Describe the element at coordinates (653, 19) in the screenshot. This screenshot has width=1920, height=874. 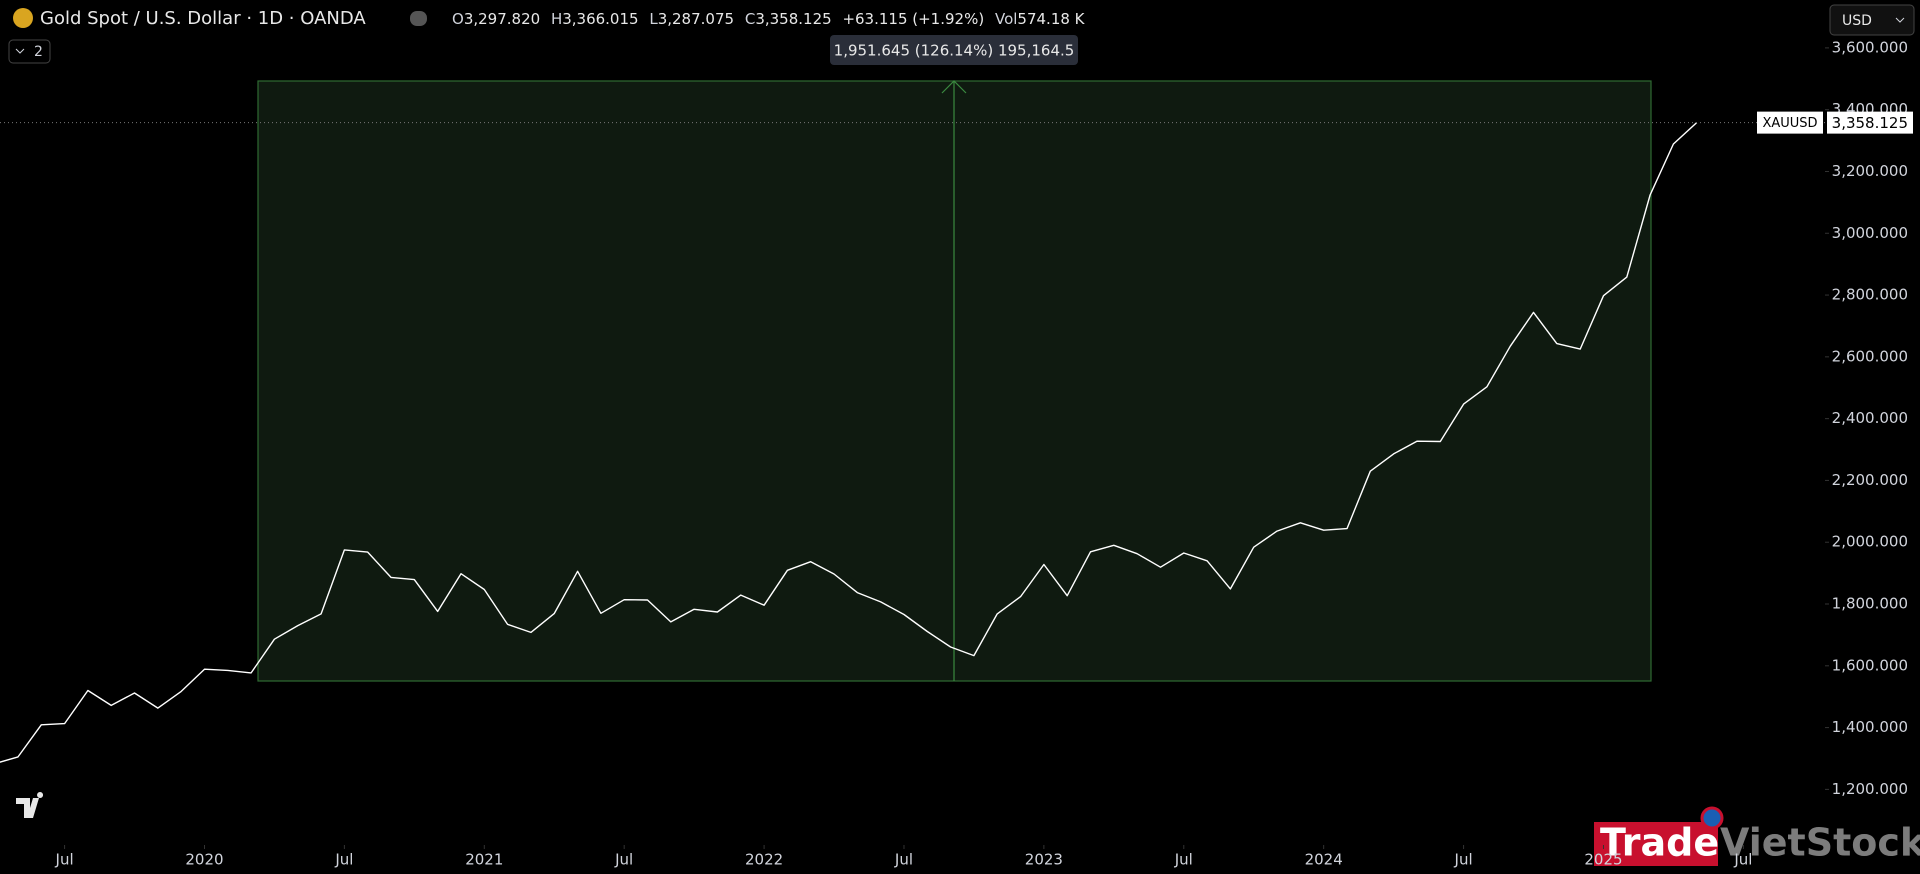
I see `low-label: L` at that location.